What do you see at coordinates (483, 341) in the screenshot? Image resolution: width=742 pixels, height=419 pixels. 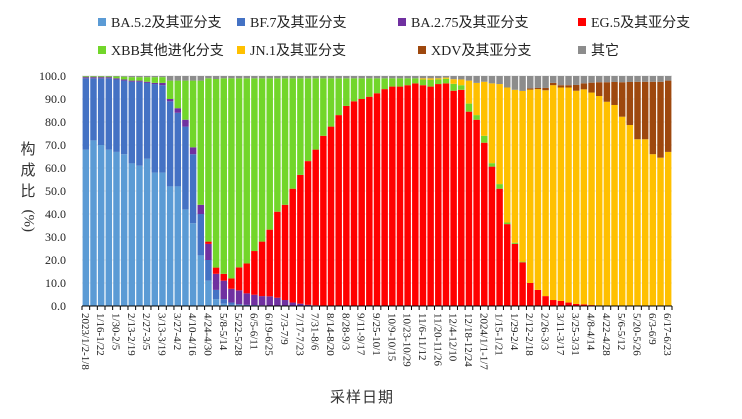 I see `x-tick-label: 2024/1/1-1/7` at bounding box center [483, 341].